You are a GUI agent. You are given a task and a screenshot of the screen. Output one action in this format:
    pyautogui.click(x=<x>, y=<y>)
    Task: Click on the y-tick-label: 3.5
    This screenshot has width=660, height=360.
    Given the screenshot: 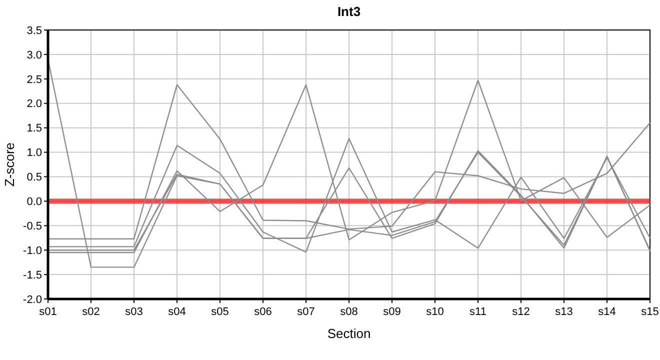 What is the action you would take?
    pyautogui.click(x=34, y=30)
    